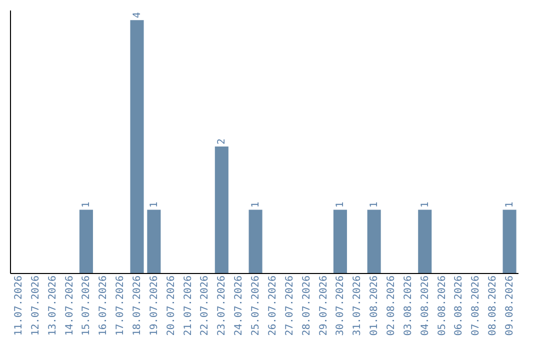 Image resolution: width=540 pixels, height=340 pixels. I want to click on x-tick-label: 26.07.2026, so click(272, 306).